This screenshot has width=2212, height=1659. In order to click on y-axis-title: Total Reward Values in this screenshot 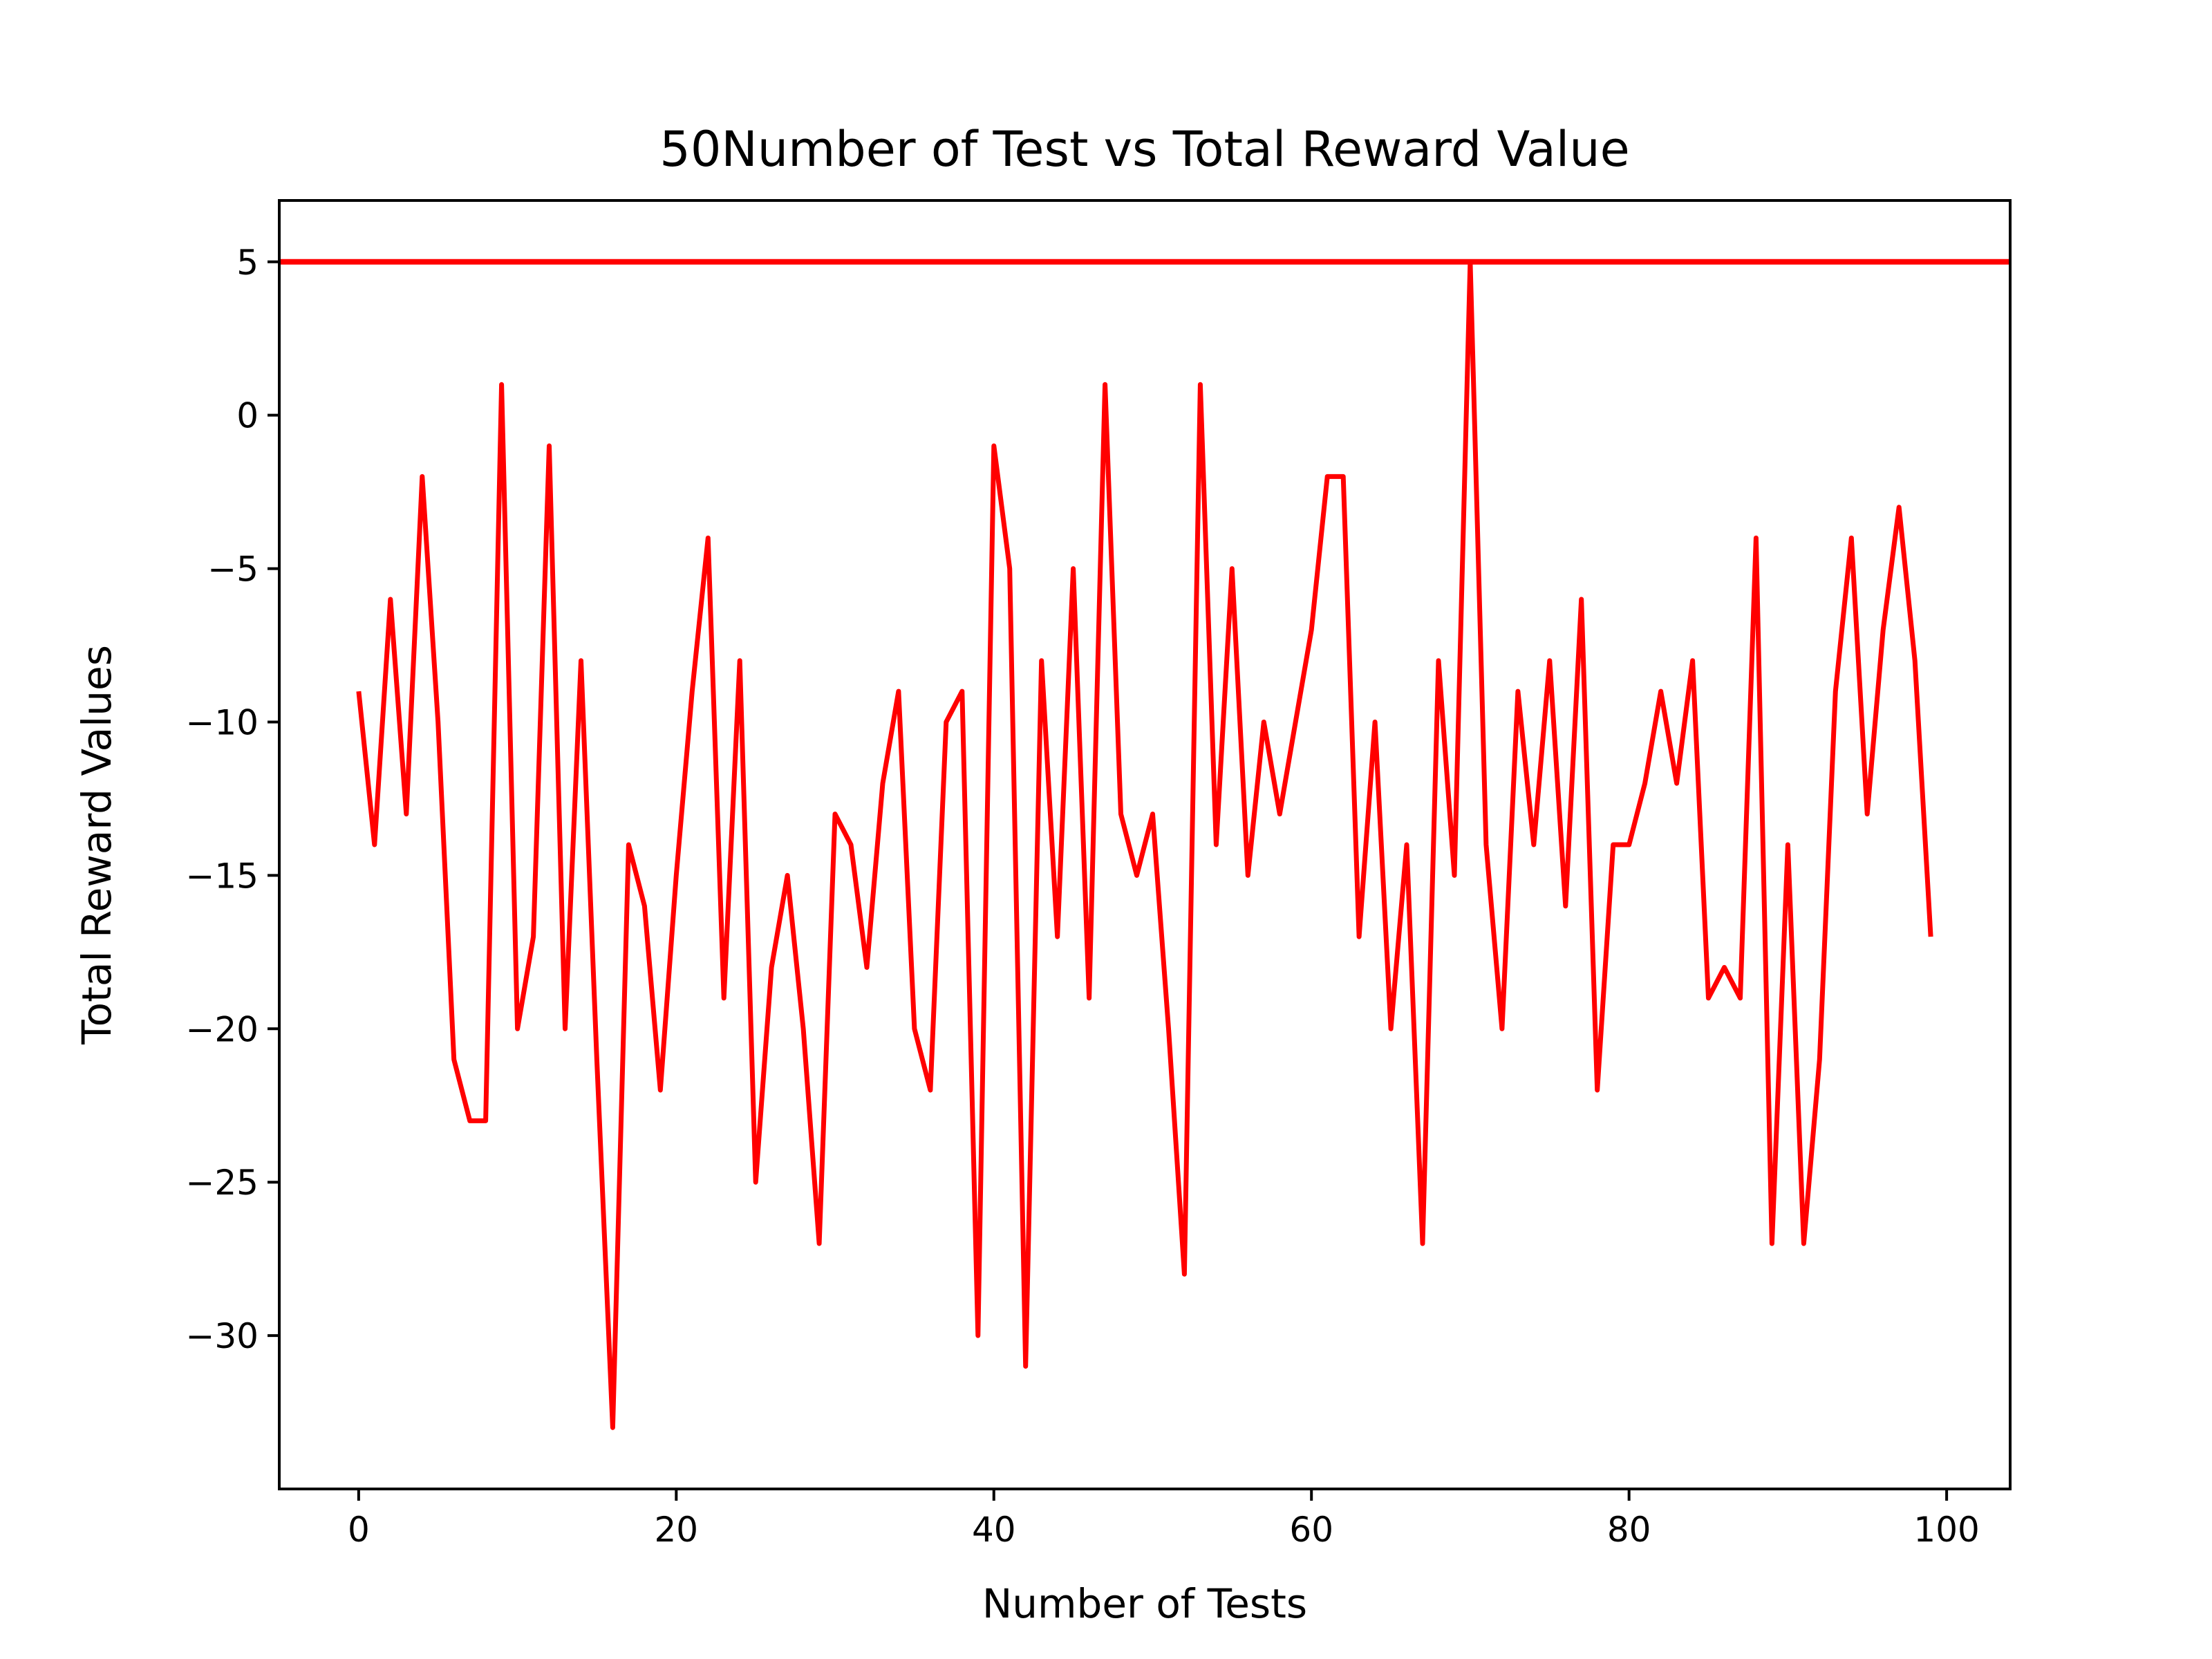, I will do `click(97, 845)`.